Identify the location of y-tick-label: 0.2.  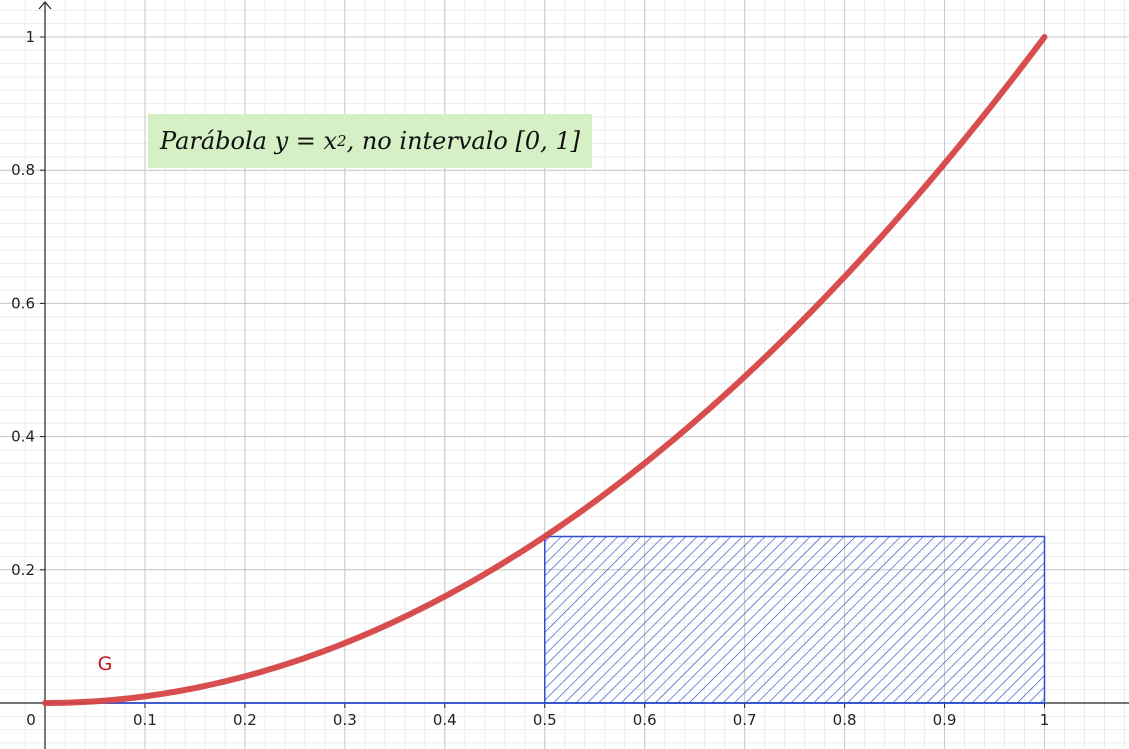
(23, 570).